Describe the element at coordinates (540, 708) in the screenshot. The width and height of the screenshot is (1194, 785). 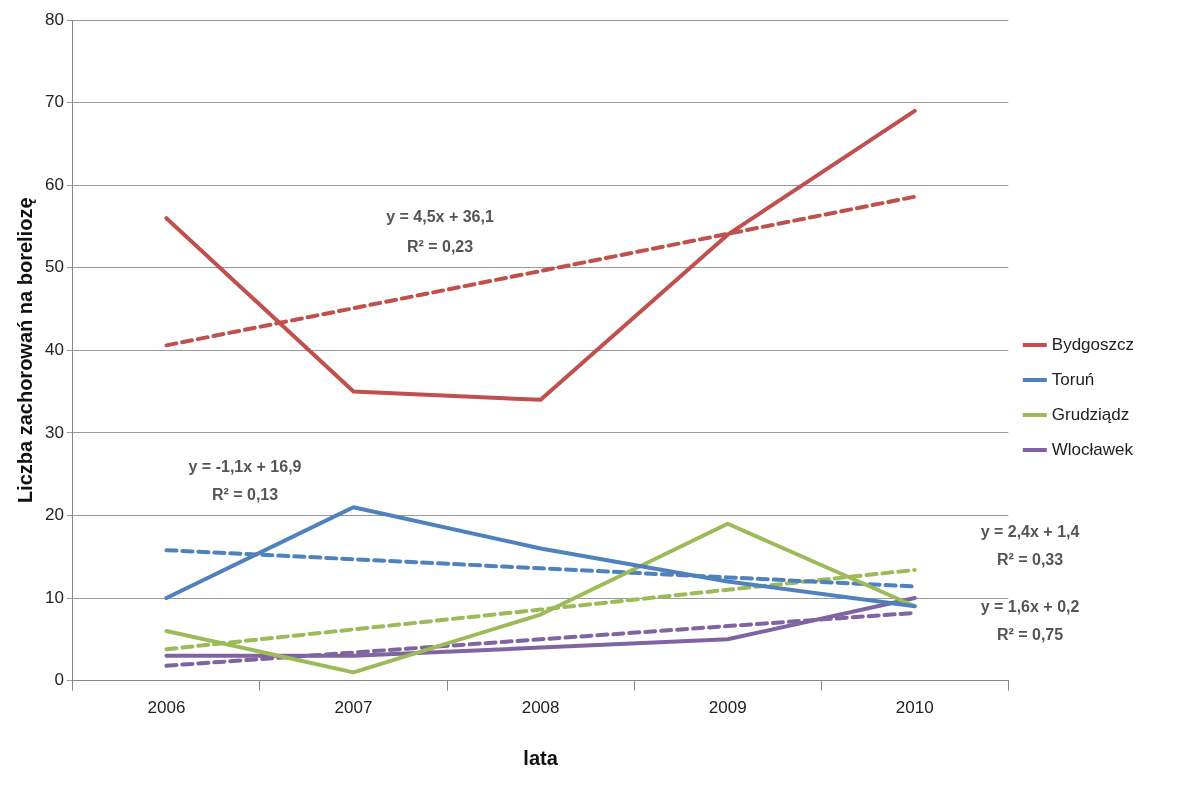
I see `x-tick-label: 2008` at that location.